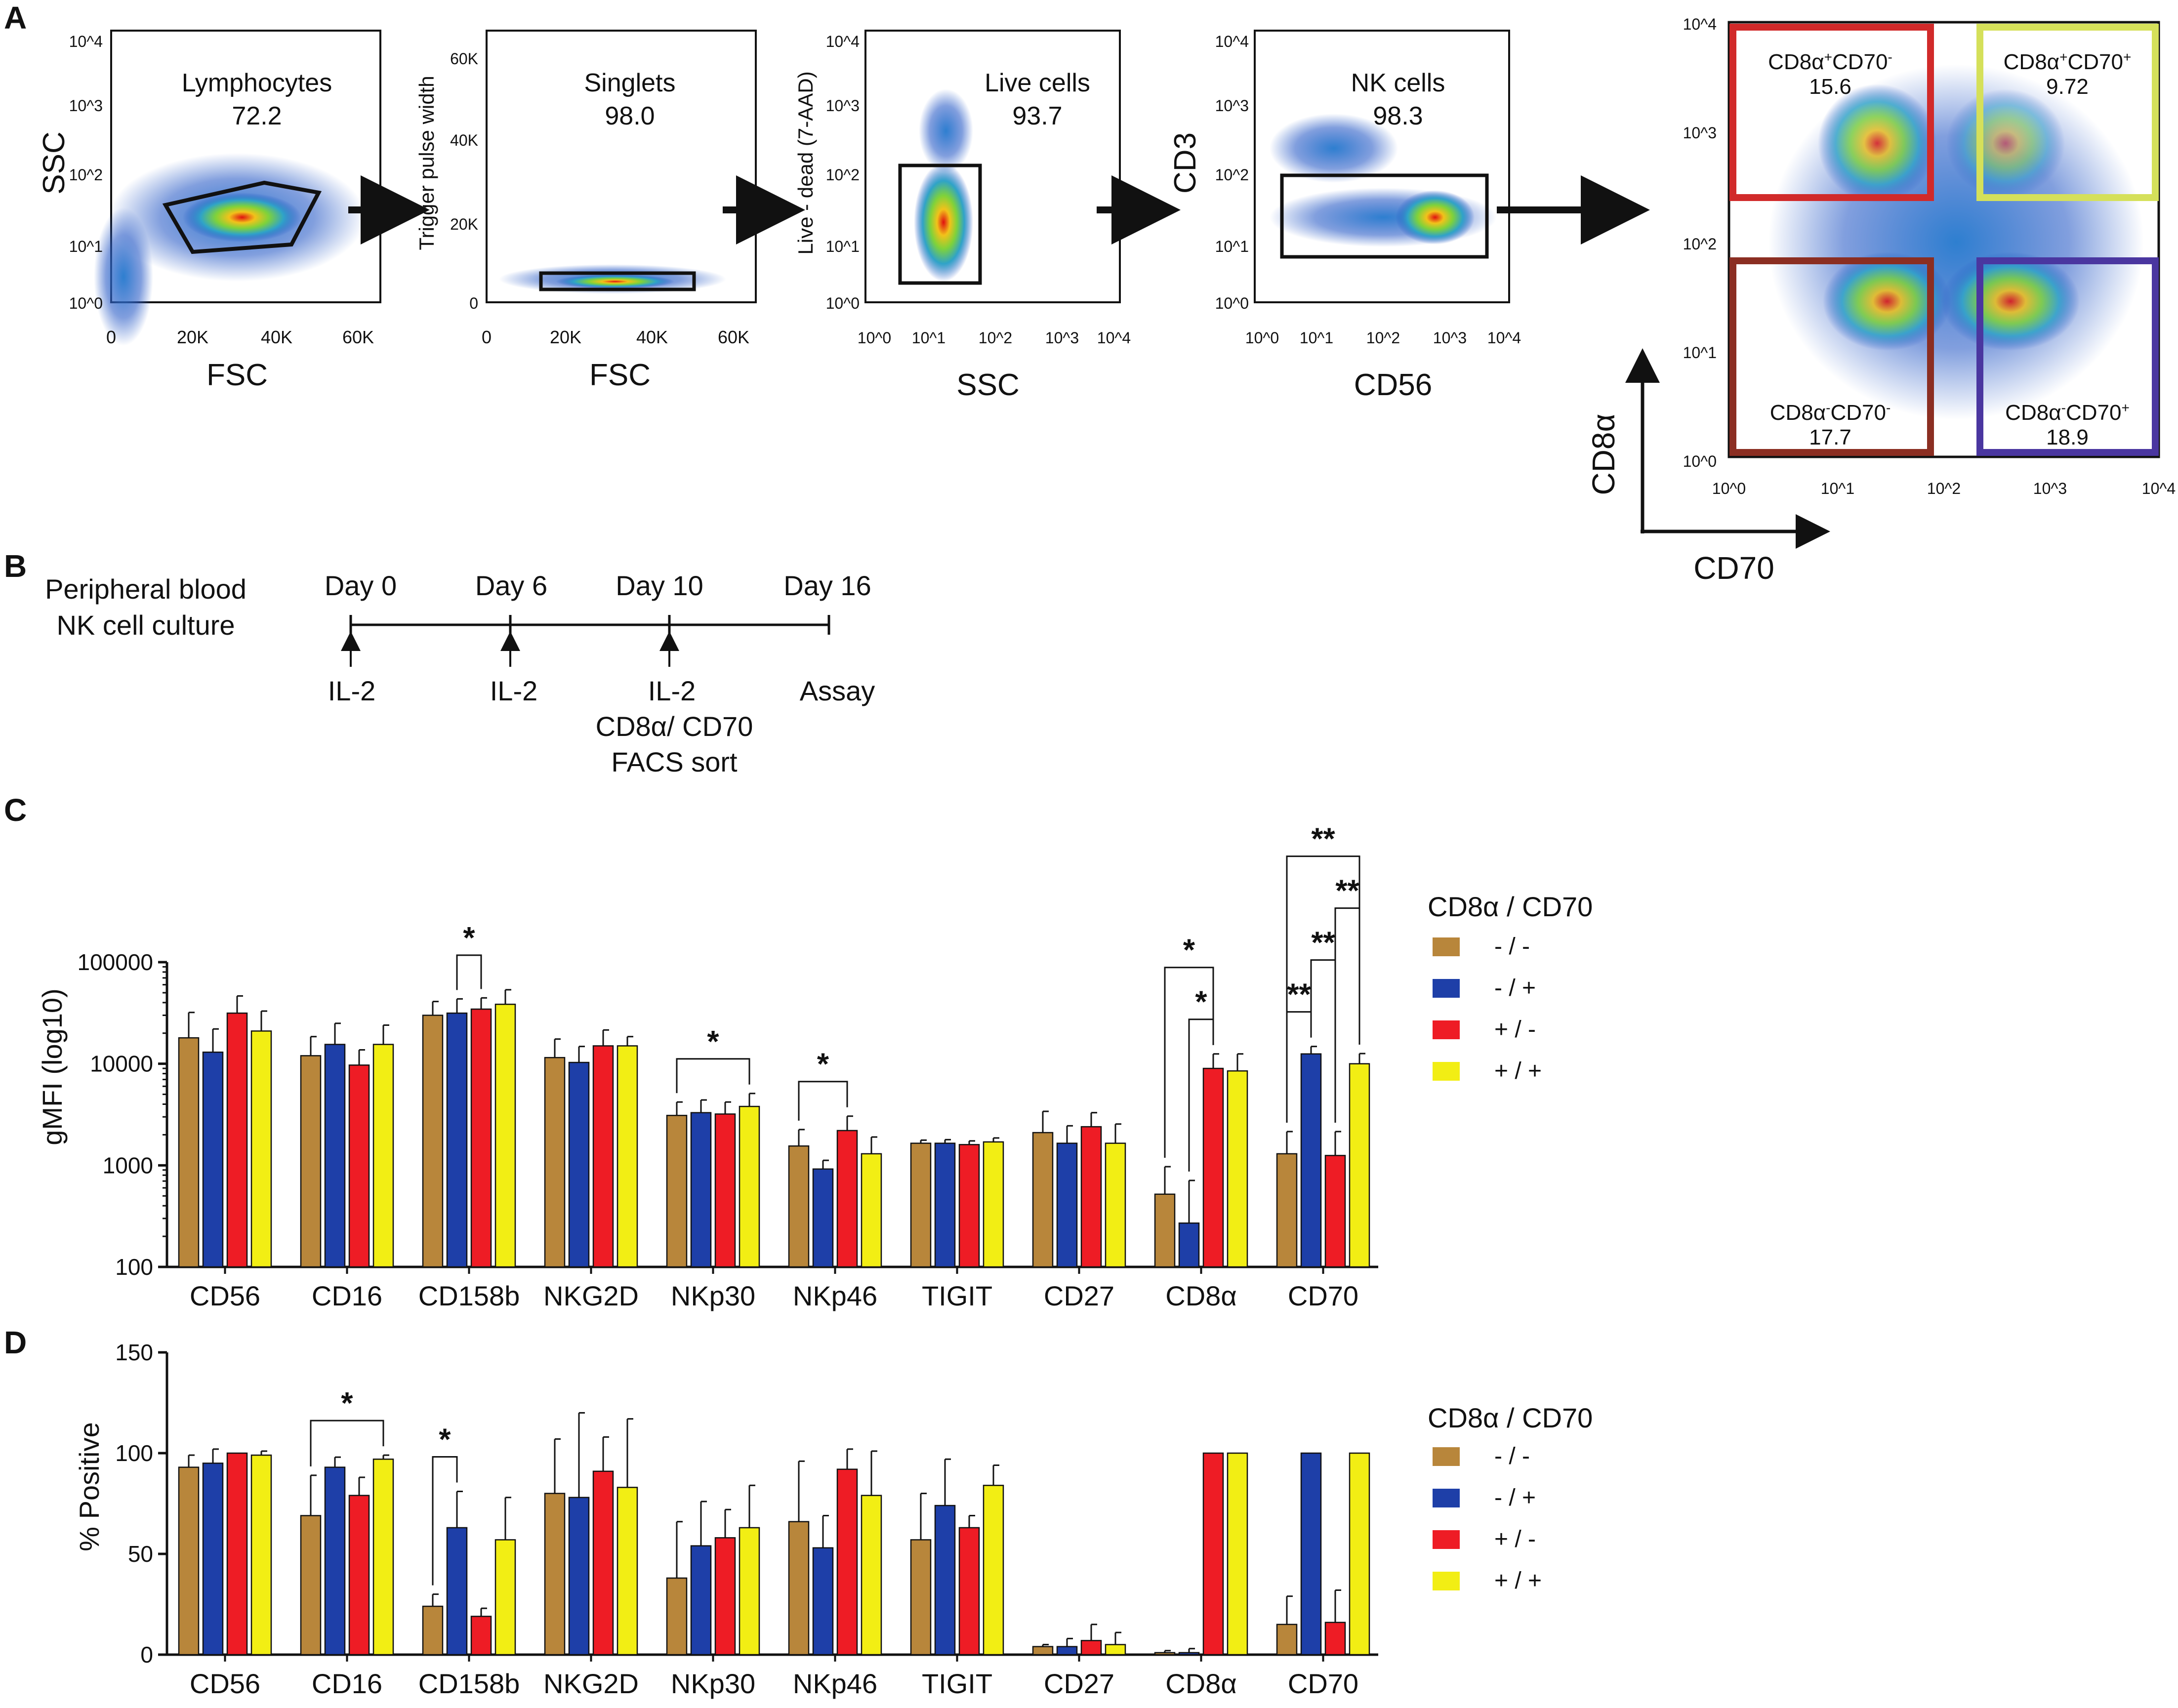 The image size is (2178, 1708). What do you see at coordinates (464, 59) in the screenshot?
I see `y-tick: 60K` at bounding box center [464, 59].